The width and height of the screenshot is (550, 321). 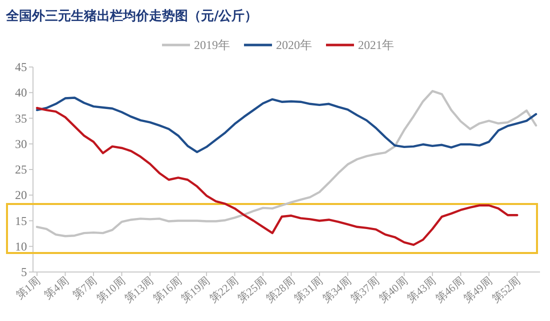 I want to click on y-tick-label: 20, so click(x=21, y=195).